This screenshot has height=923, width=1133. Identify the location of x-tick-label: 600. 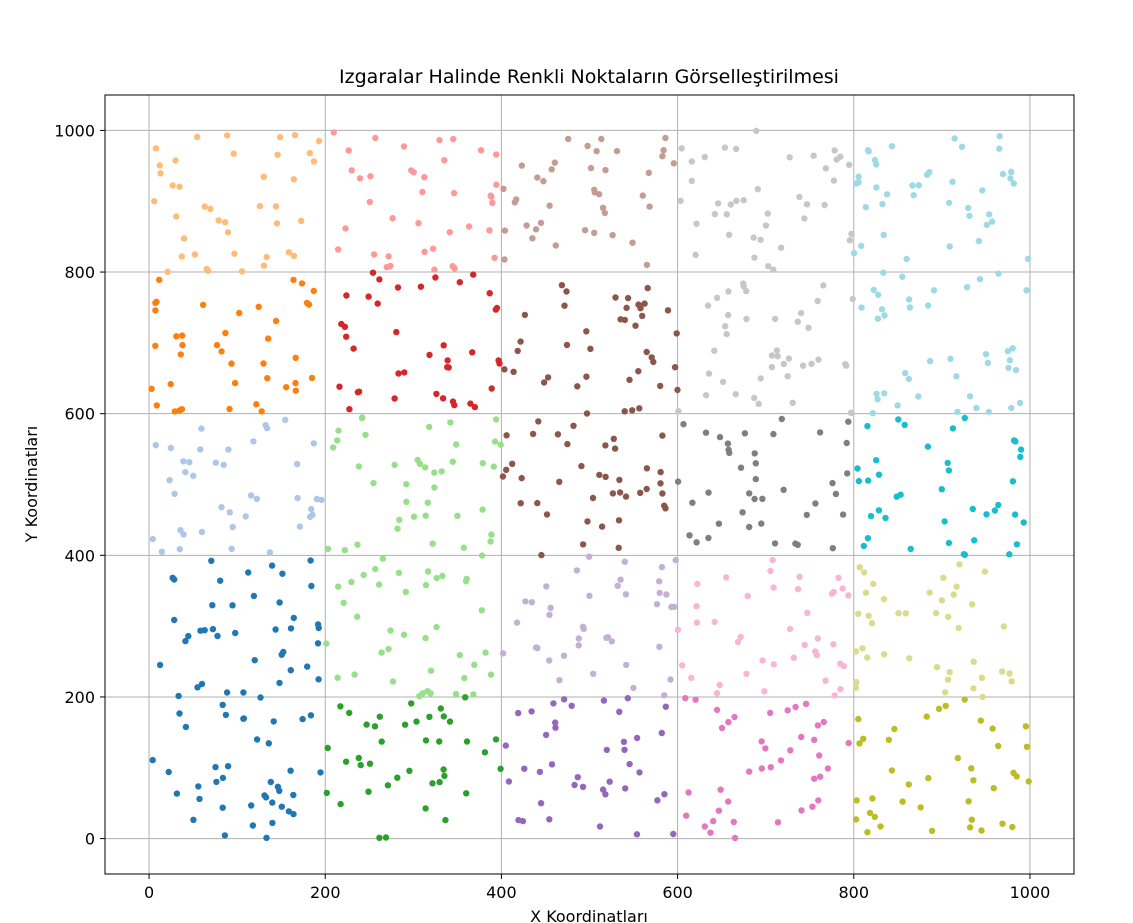
(677, 892).